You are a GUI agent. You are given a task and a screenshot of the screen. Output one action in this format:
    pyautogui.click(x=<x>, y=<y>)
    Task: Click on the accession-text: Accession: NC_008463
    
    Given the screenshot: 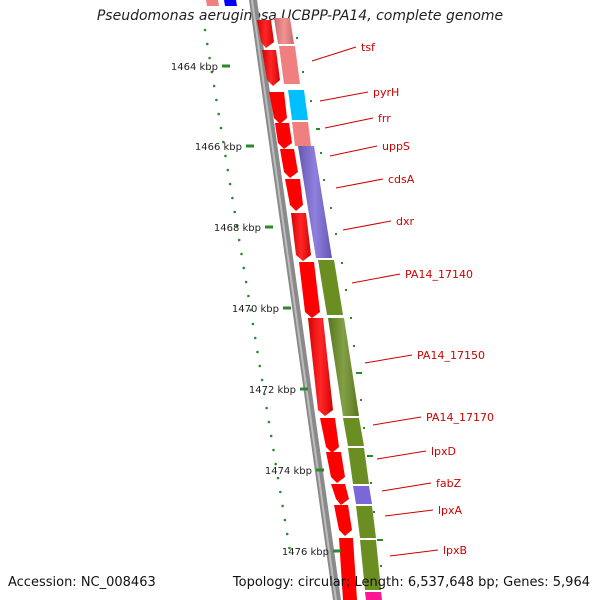 What is the action you would take?
    pyautogui.click(x=82, y=582)
    